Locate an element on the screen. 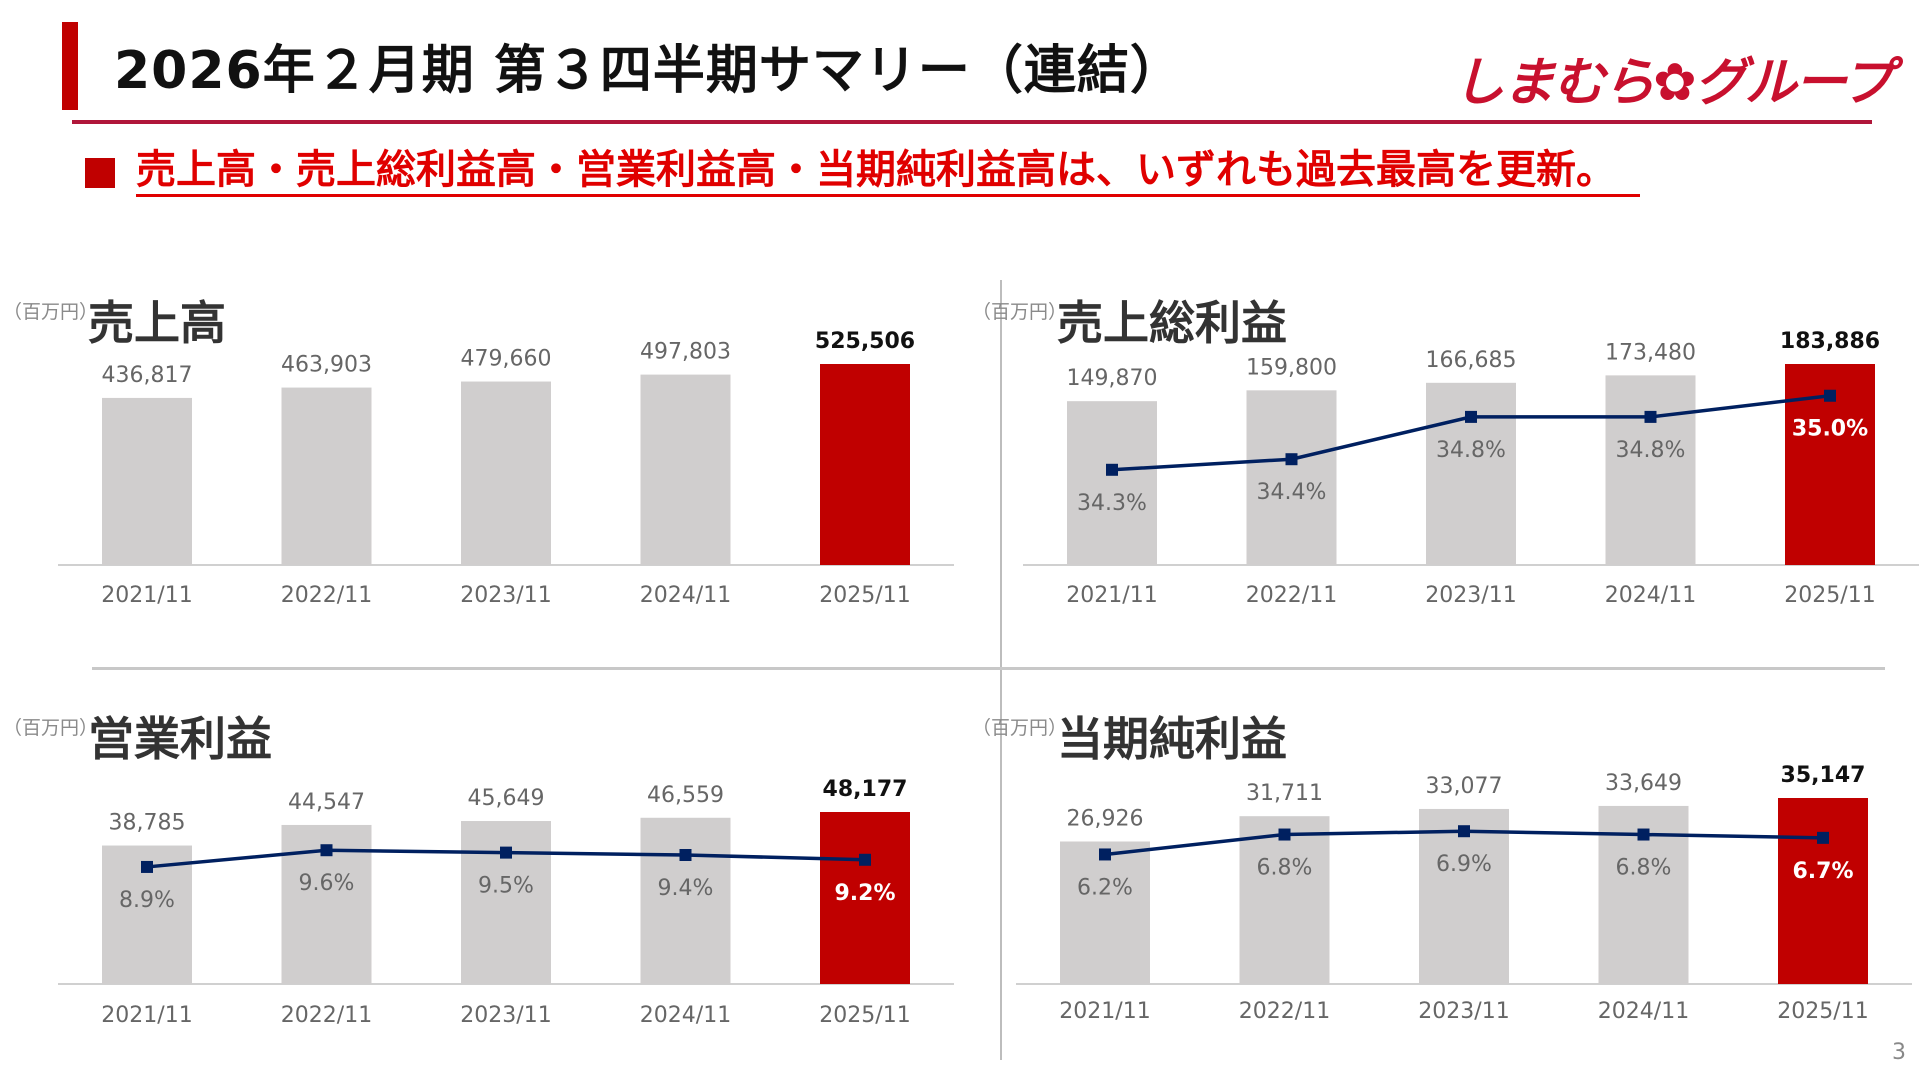 This screenshot has width=1920, height=1080. ratio-value-label: 6.9% is located at coordinates (1464, 864).